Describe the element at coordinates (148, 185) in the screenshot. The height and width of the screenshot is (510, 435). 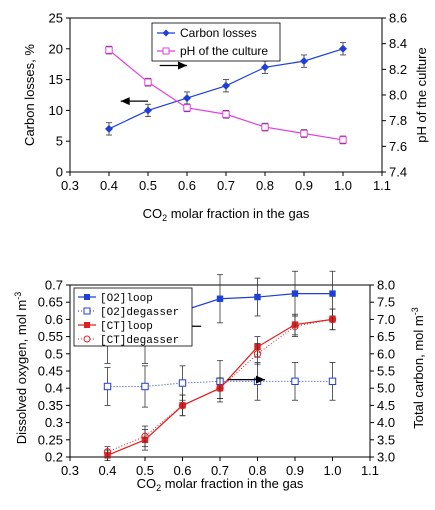
I see `top-x-tick-label: 0.5` at that location.